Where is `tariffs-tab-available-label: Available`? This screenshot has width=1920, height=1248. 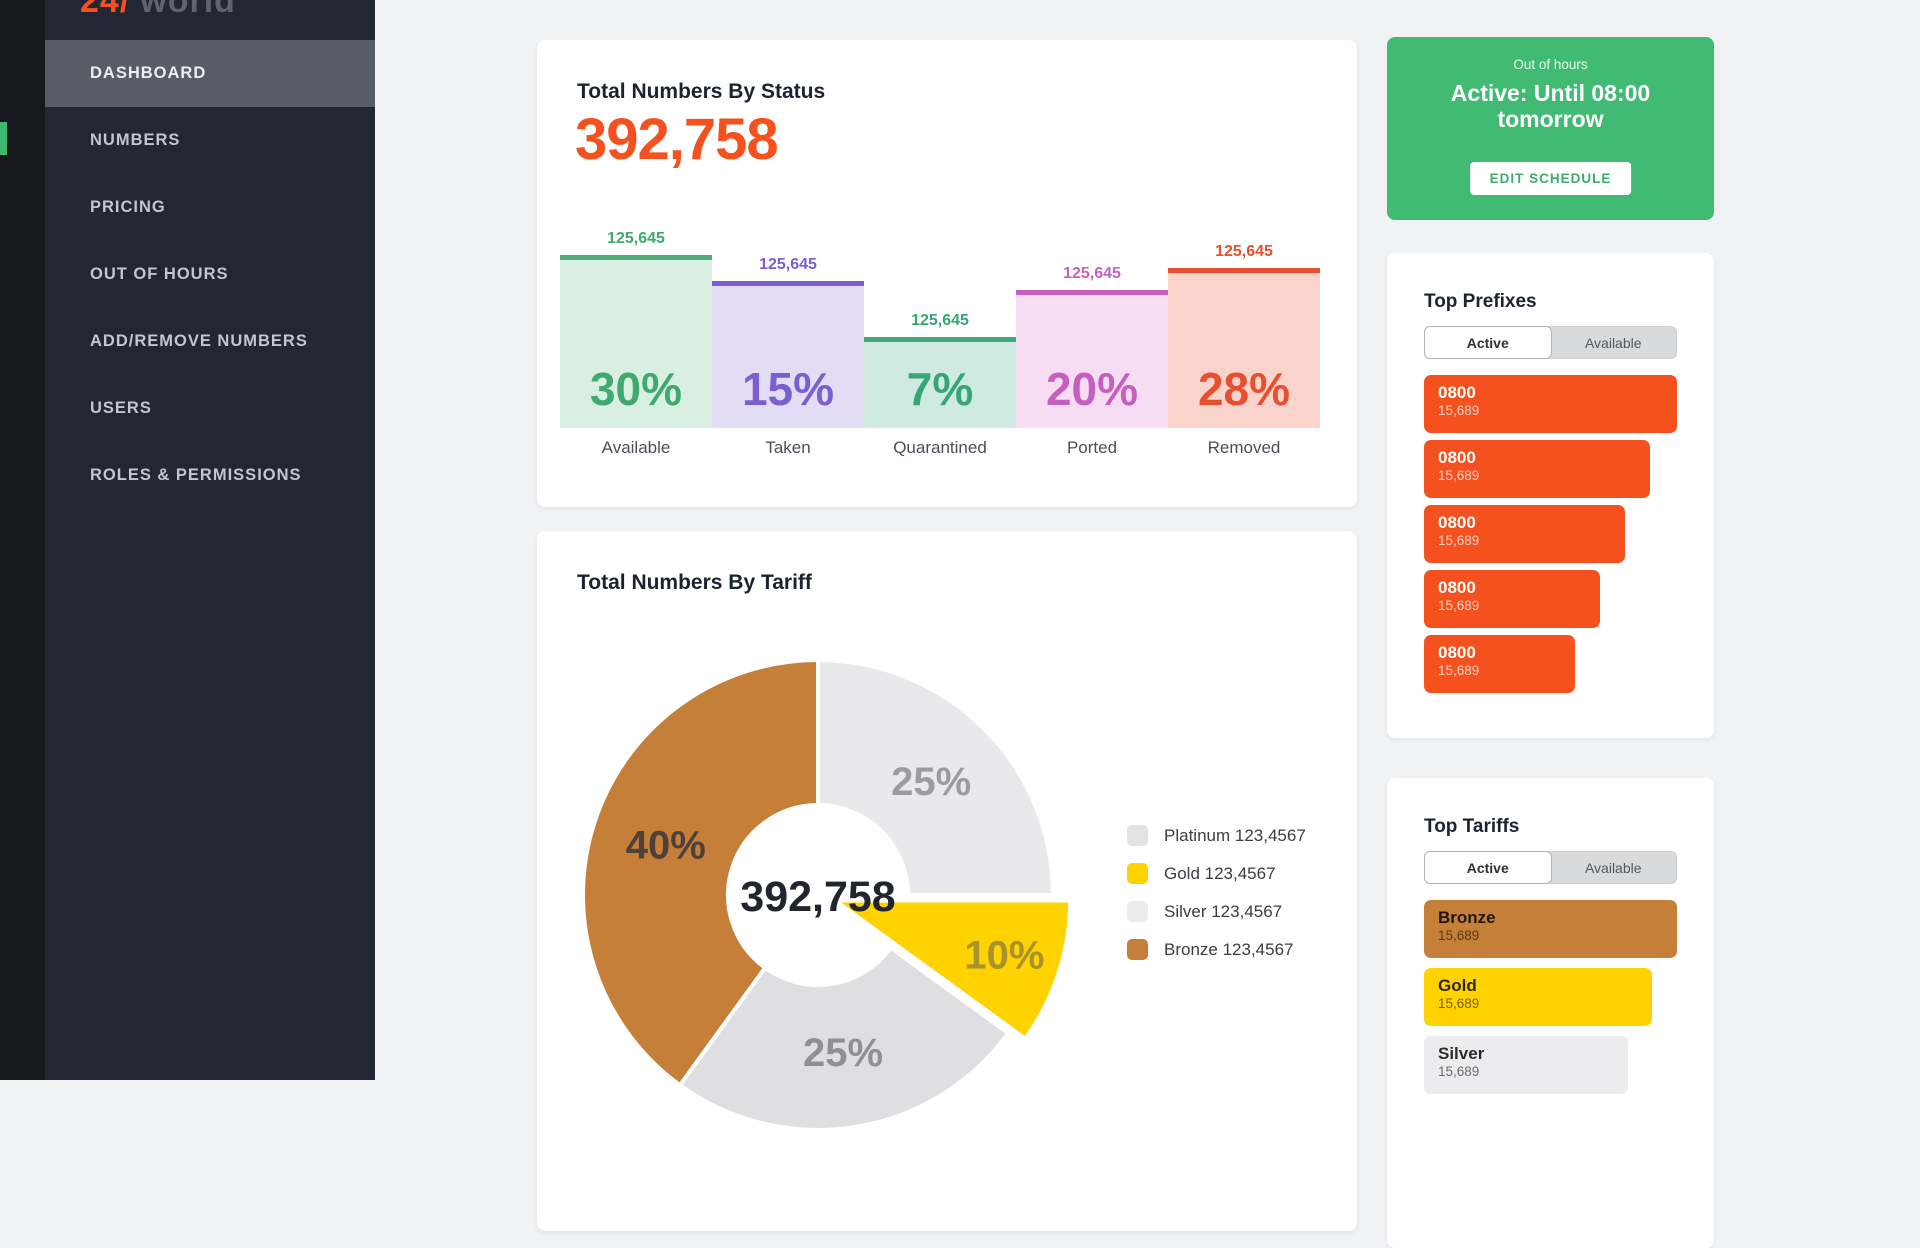 tariffs-tab-available-label: Available is located at coordinates (1613, 867).